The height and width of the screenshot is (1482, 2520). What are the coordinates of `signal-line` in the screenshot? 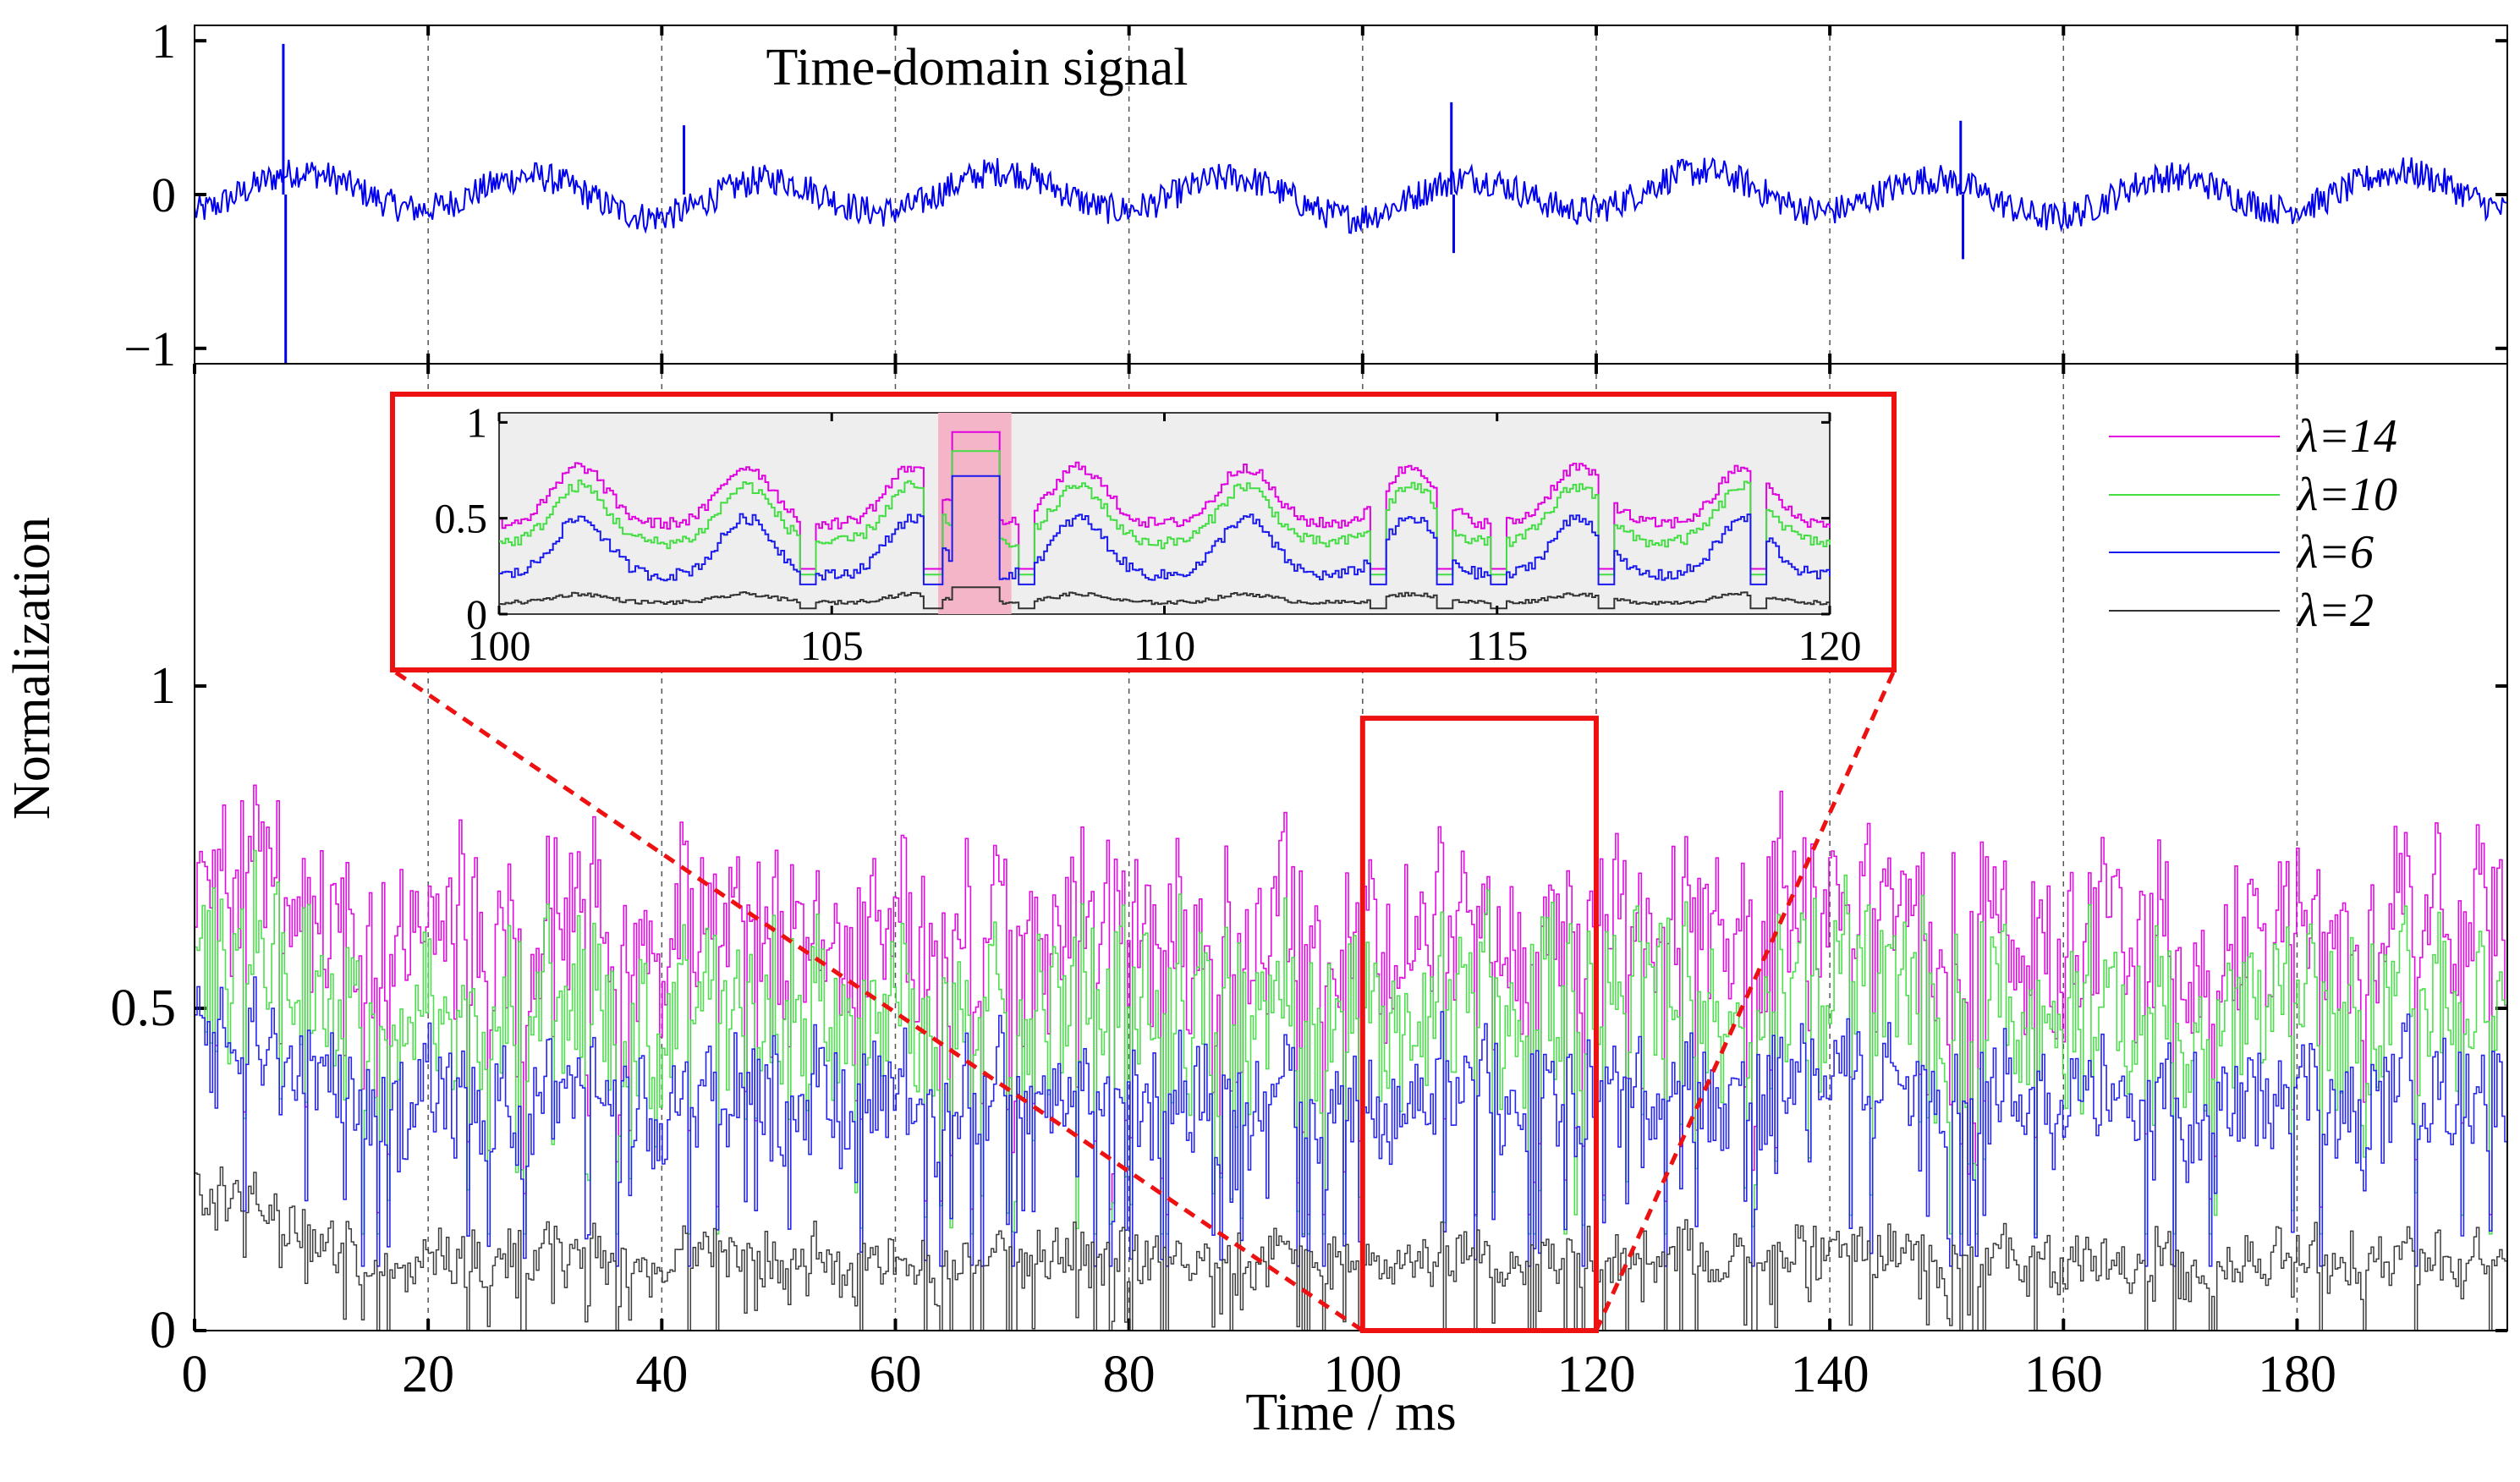 It's located at (1351, 195).